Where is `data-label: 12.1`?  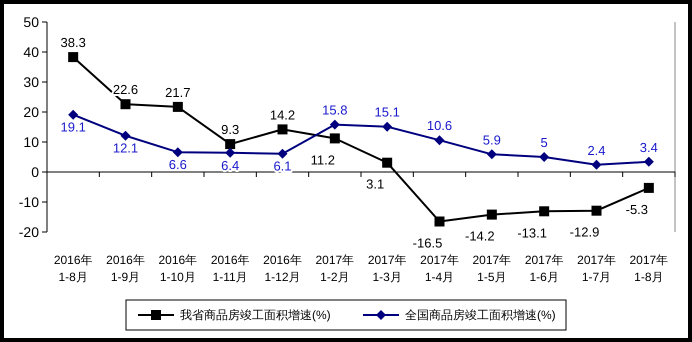
data-label: 12.1 is located at coordinates (125, 148).